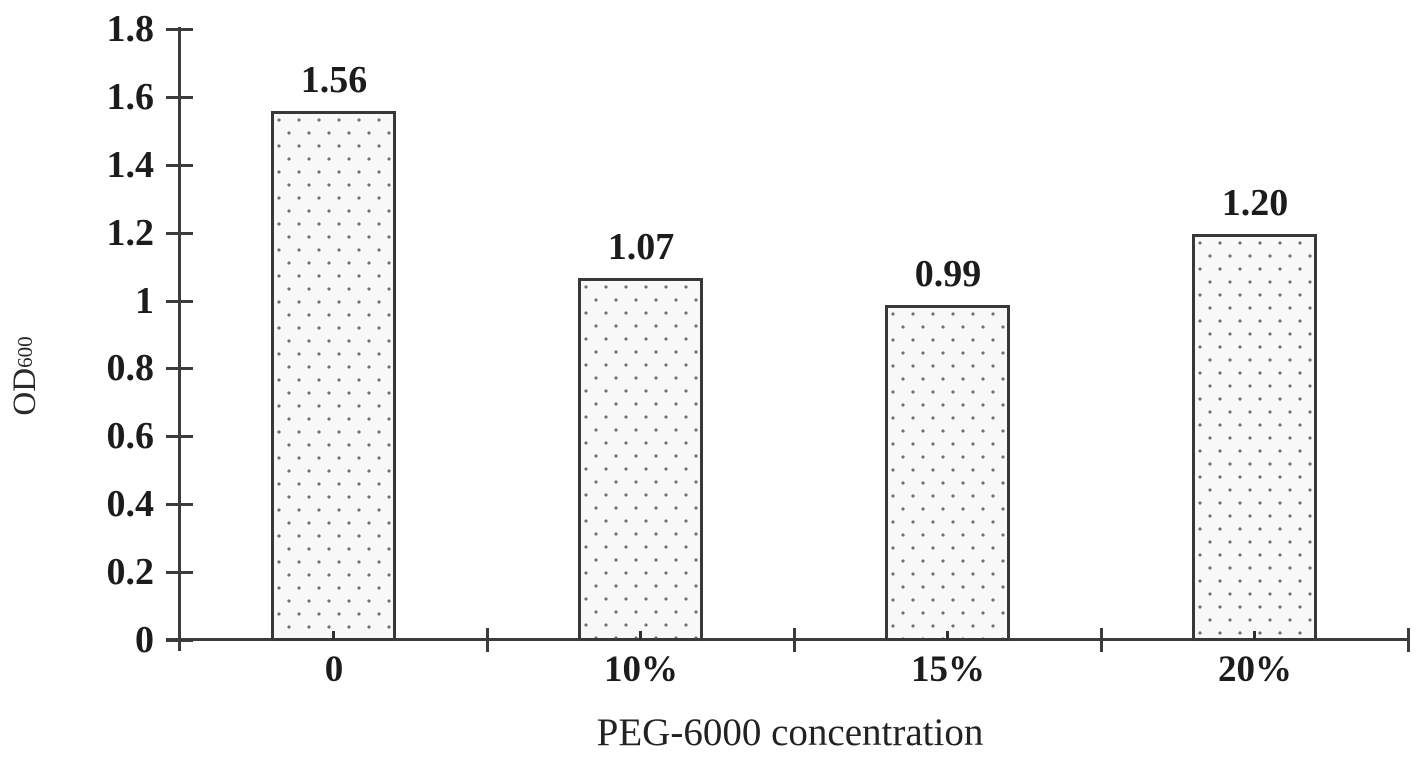 The width and height of the screenshot is (1418, 769). I want to click on bar-value-label: 1.07, so click(641, 247).